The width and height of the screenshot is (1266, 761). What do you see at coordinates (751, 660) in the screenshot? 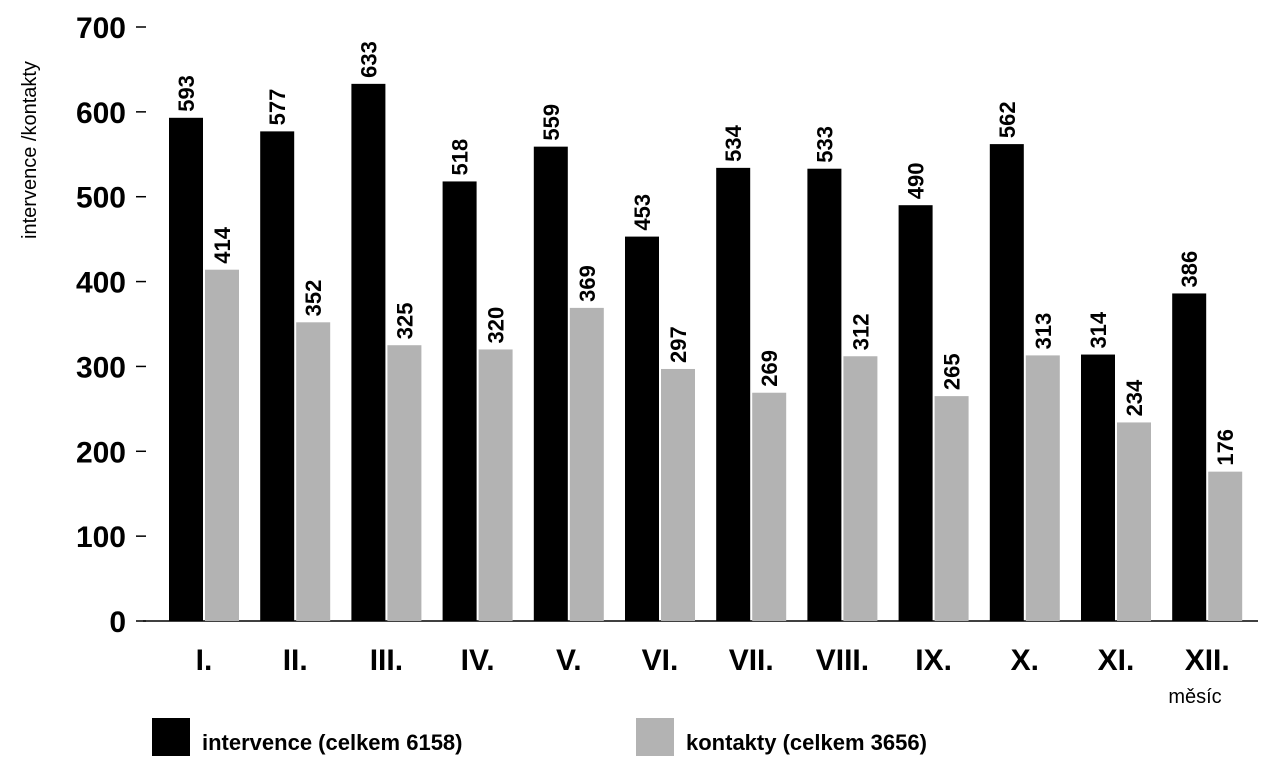
I see `x-category-label: VII.` at bounding box center [751, 660].